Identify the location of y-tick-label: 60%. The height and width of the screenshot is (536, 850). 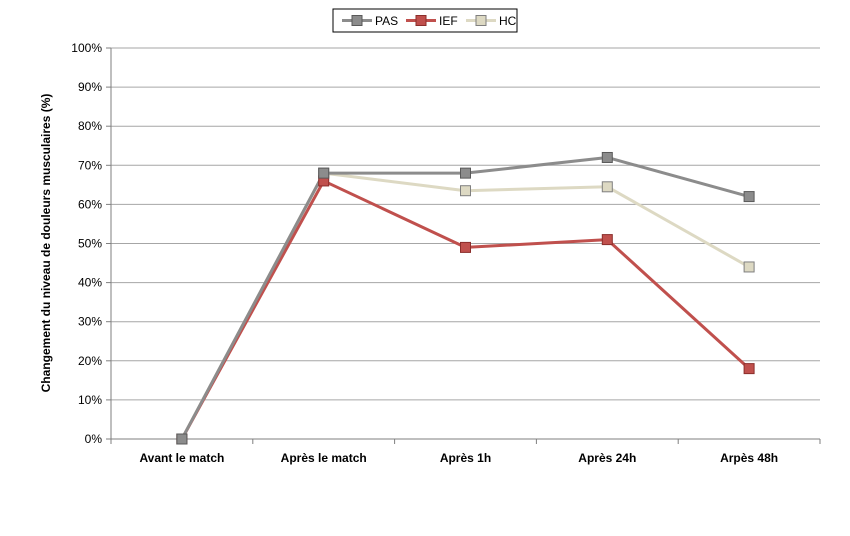
(90, 204).